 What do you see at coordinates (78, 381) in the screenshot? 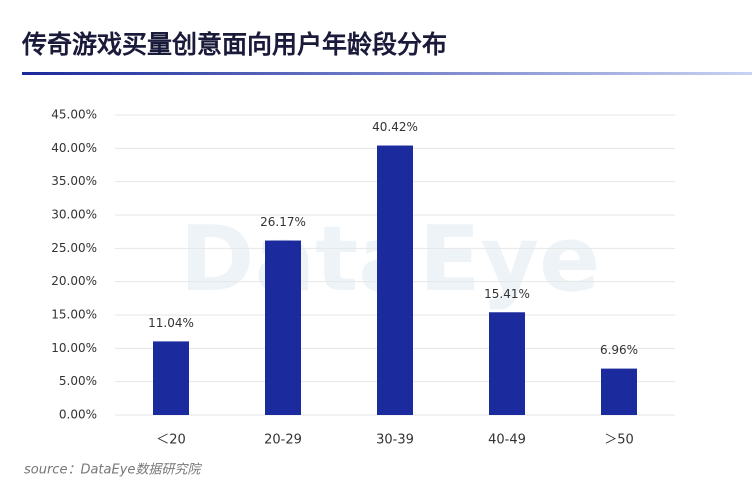
I see `y-tick-label: 5.00%` at bounding box center [78, 381].